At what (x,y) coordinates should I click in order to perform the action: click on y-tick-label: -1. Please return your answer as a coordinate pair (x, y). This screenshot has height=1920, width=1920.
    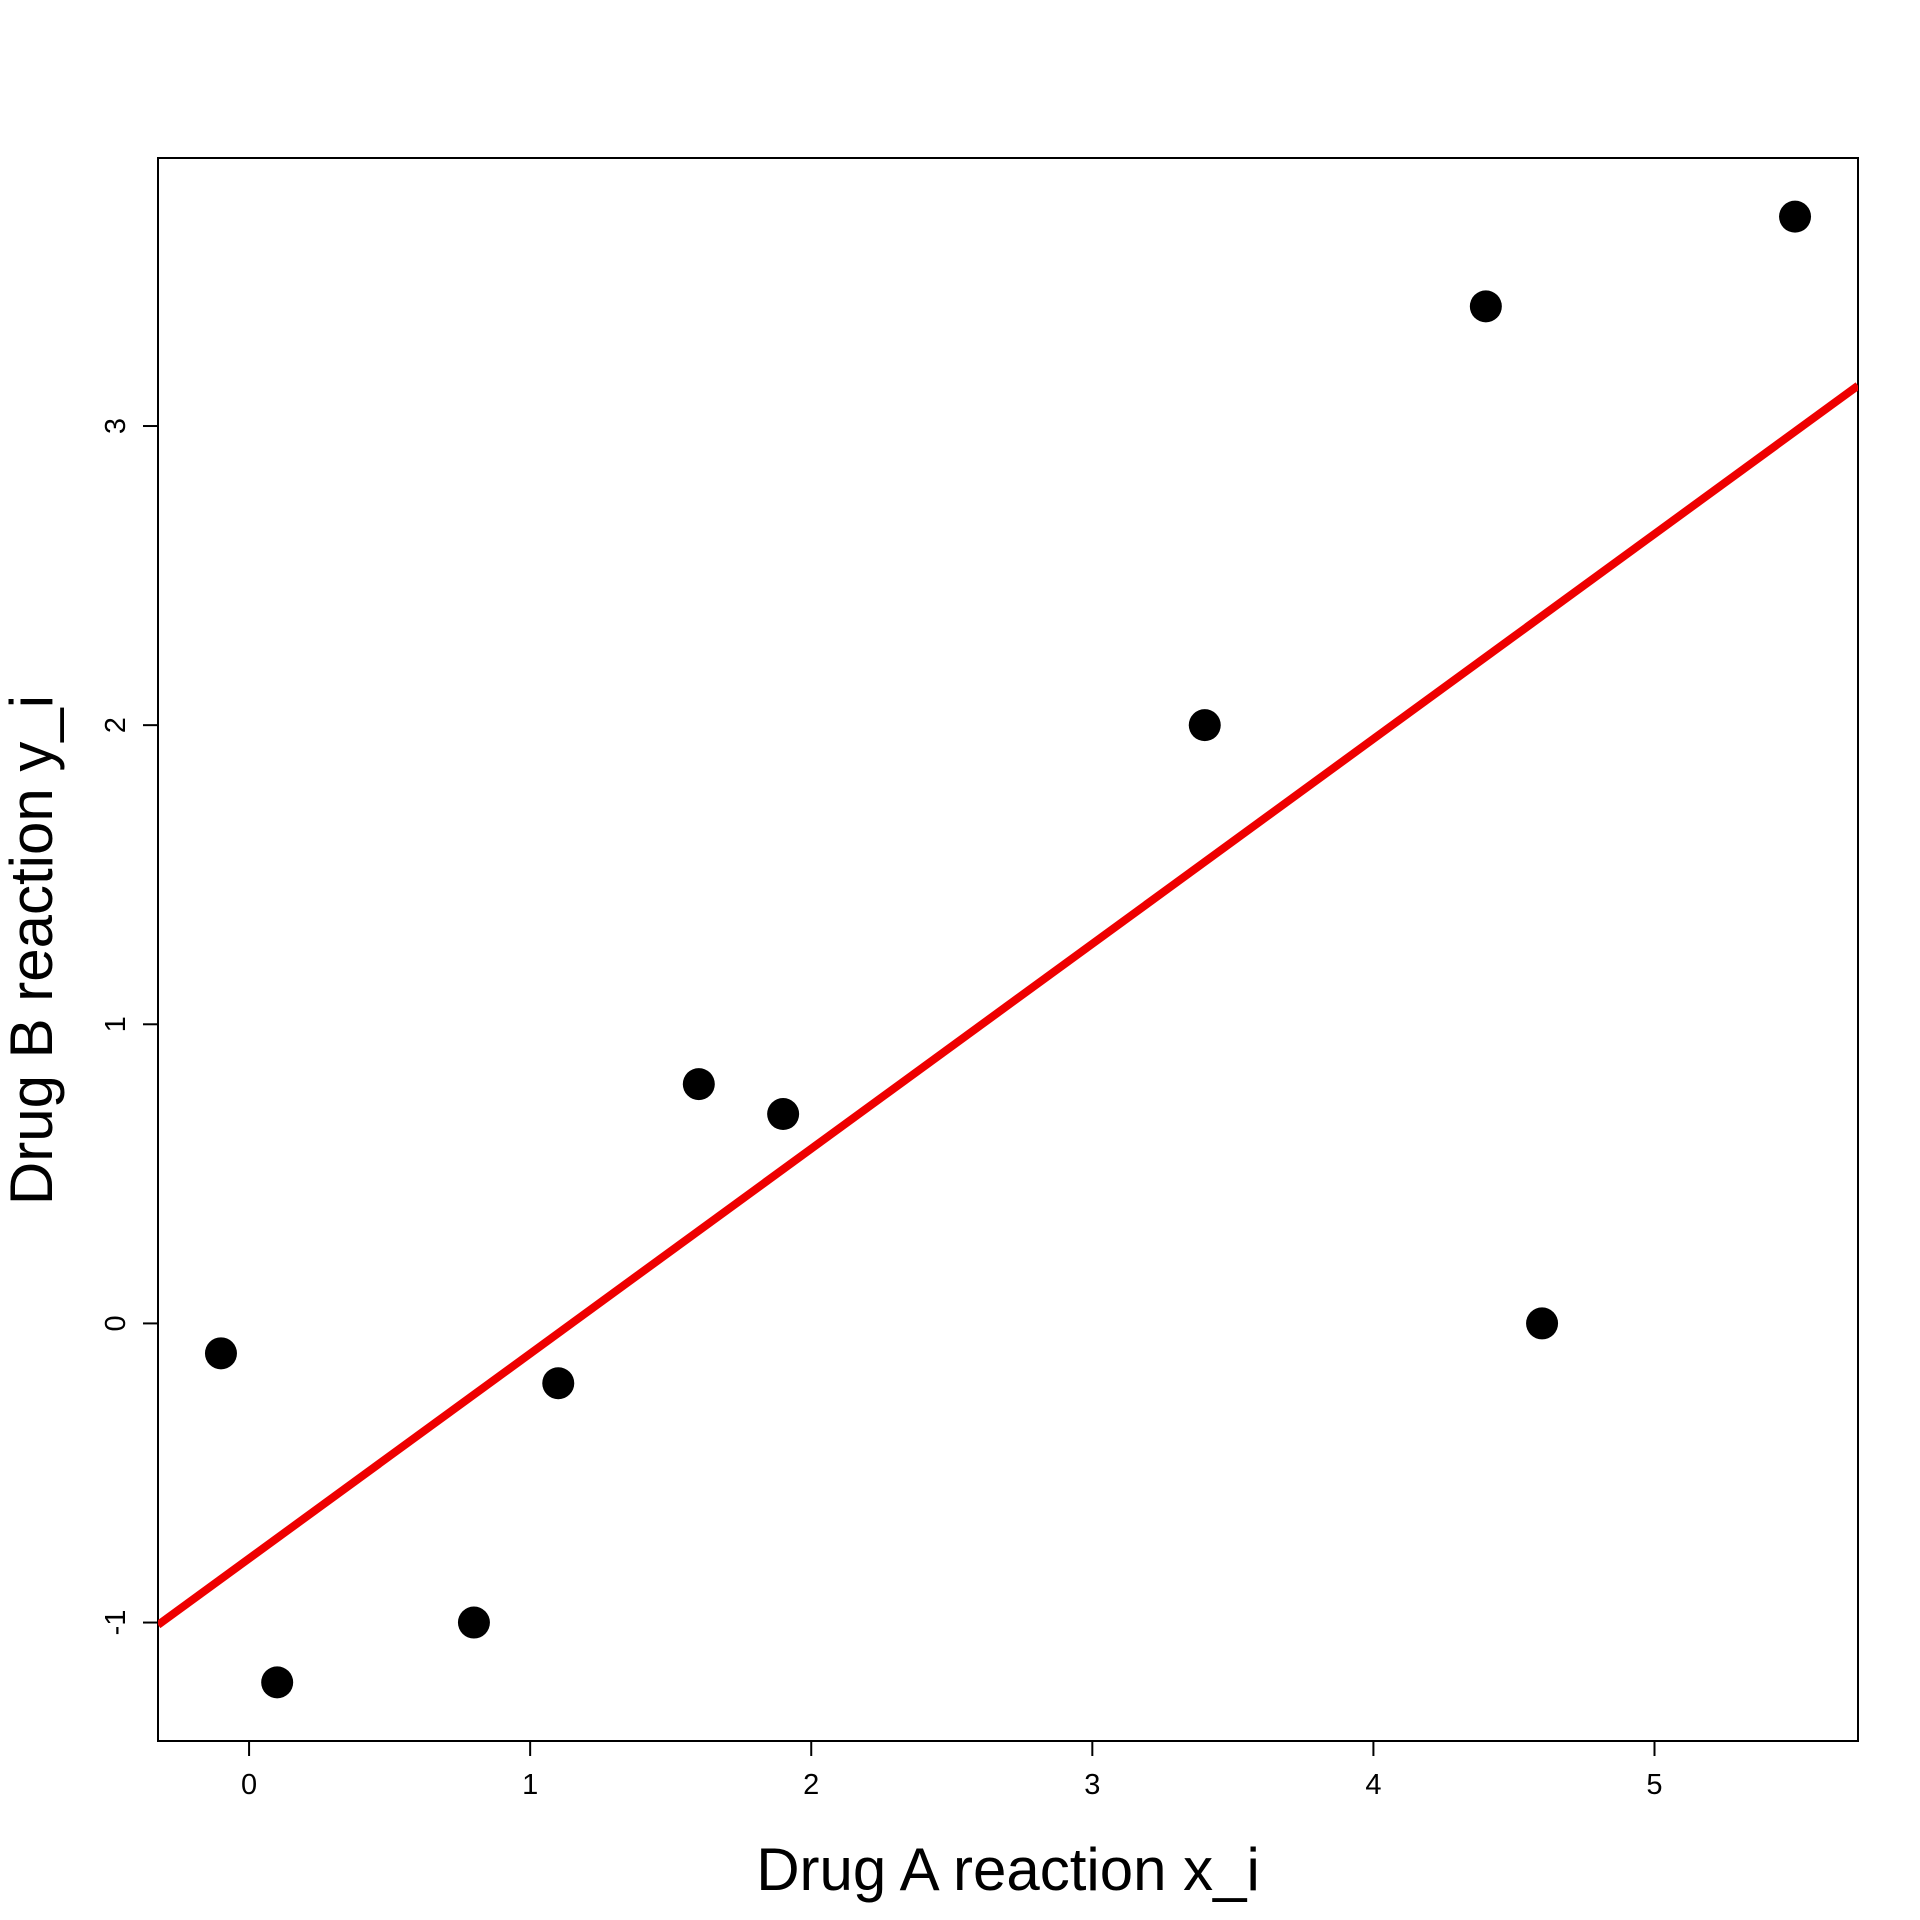
    Looking at the image, I should click on (116, 1623).